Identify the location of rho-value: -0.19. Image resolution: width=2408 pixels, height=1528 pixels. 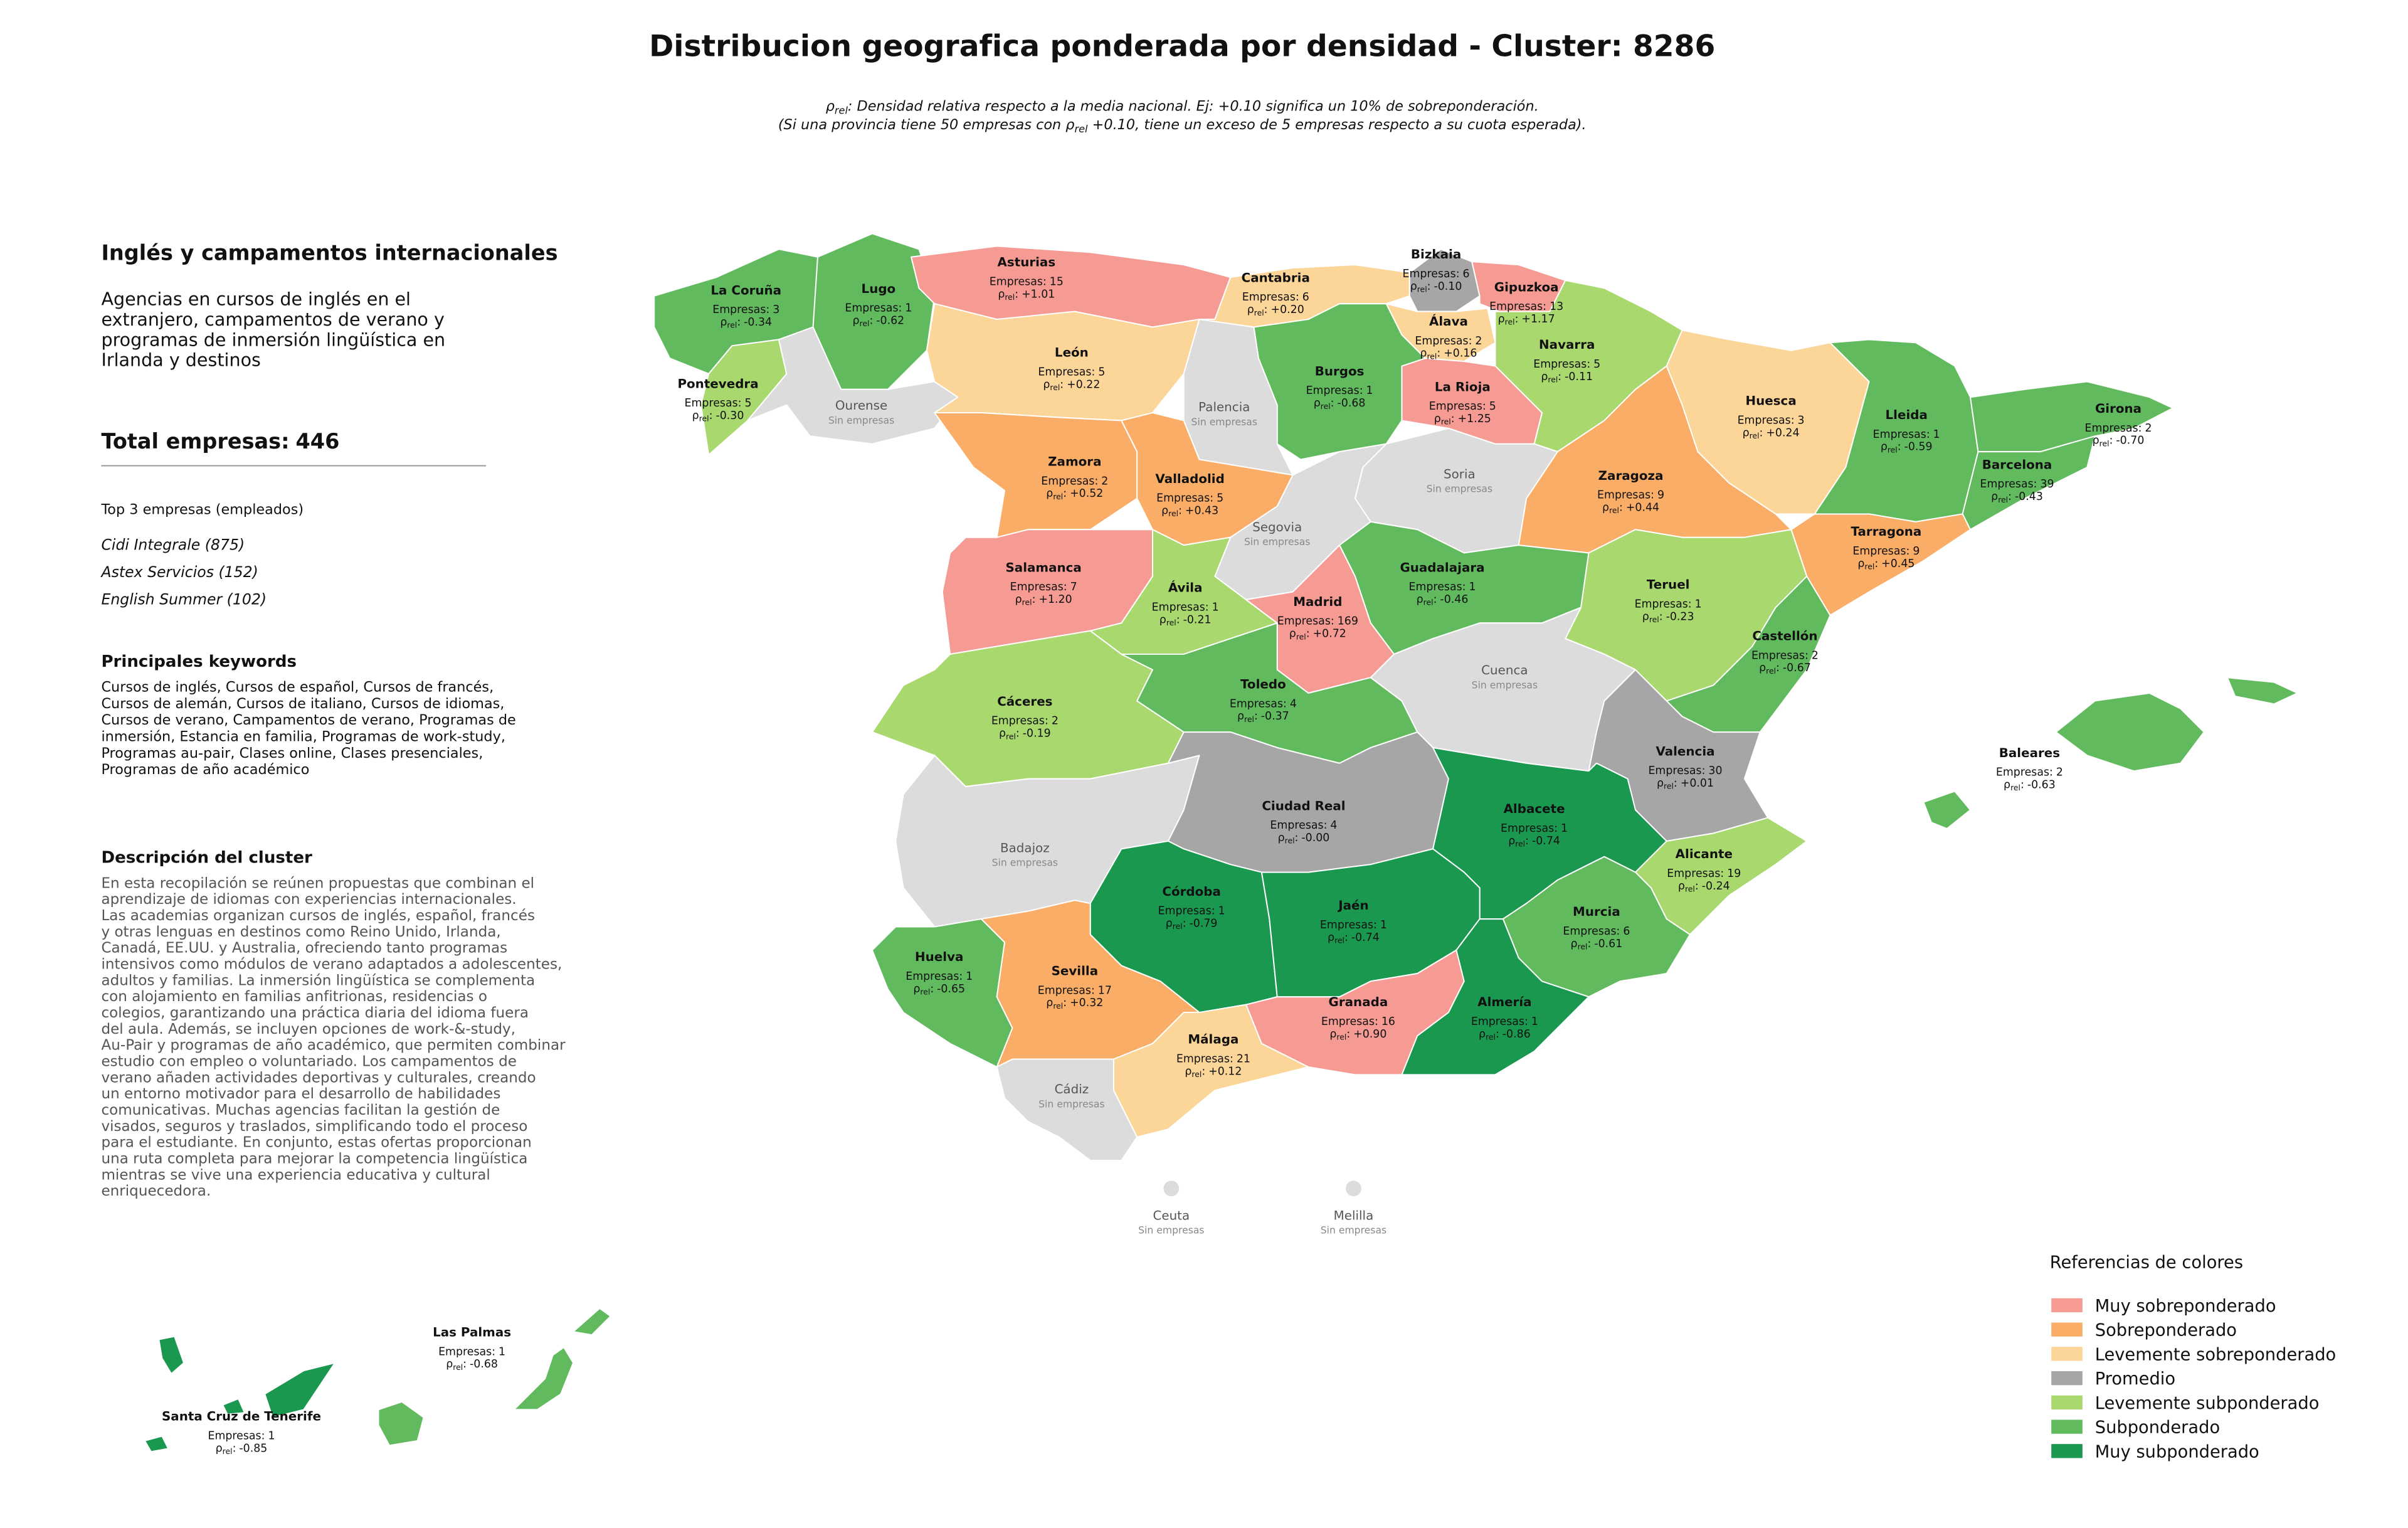
(1037, 734).